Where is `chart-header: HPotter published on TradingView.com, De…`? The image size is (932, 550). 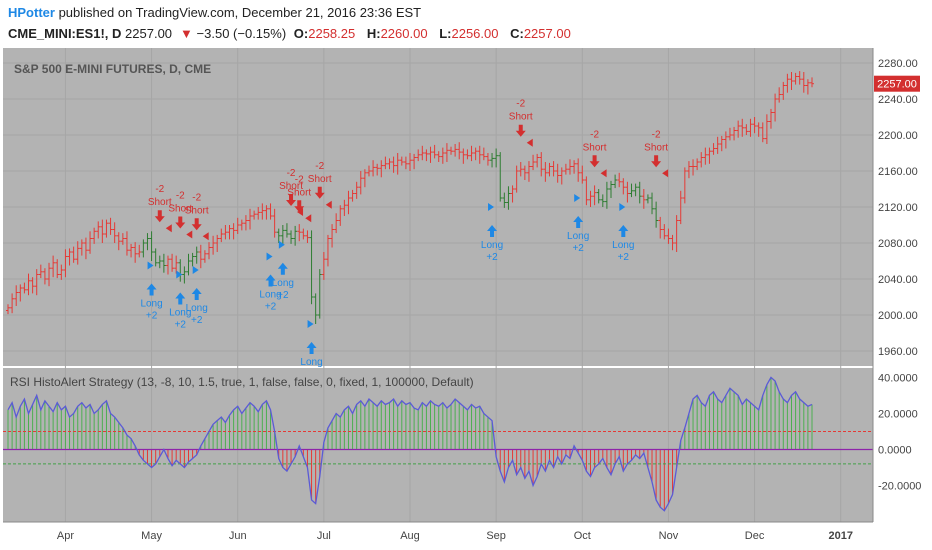 chart-header: HPotter published on TradingView.com, De… is located at coordinates (466, 23).